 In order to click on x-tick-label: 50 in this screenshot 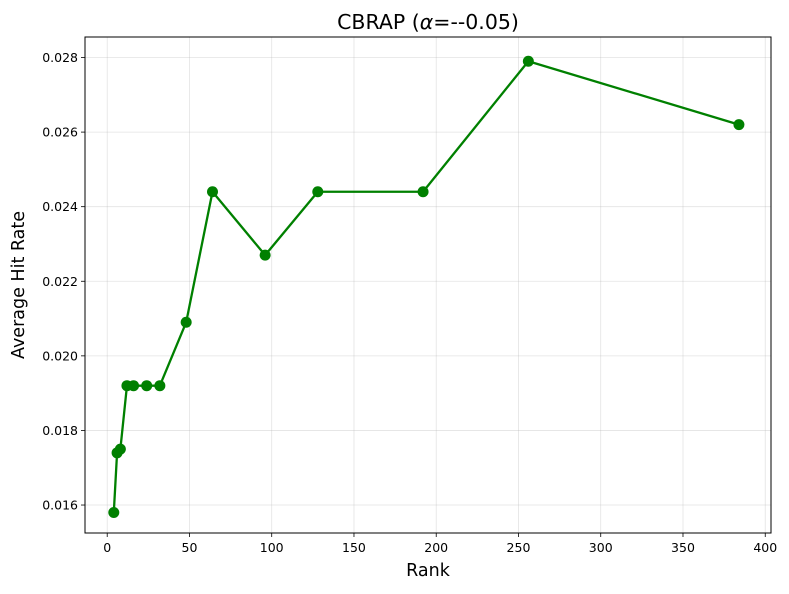, I will do `click(190, 547)`.